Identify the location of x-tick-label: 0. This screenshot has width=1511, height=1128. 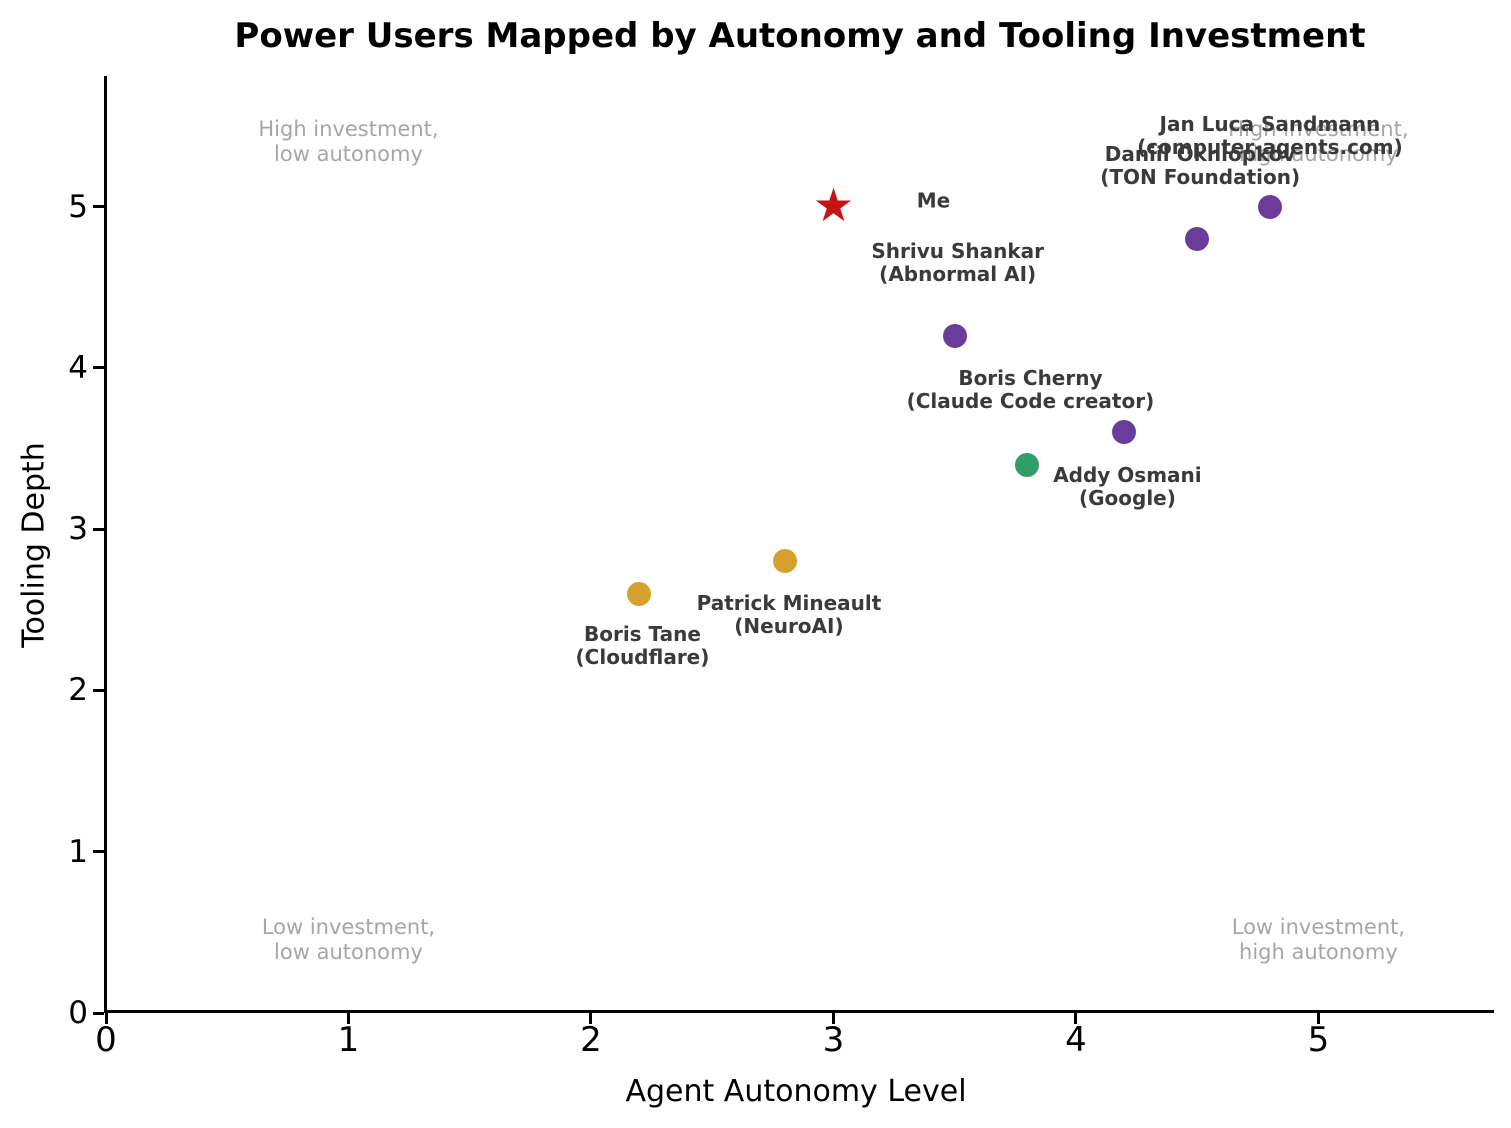
(106, 1040).